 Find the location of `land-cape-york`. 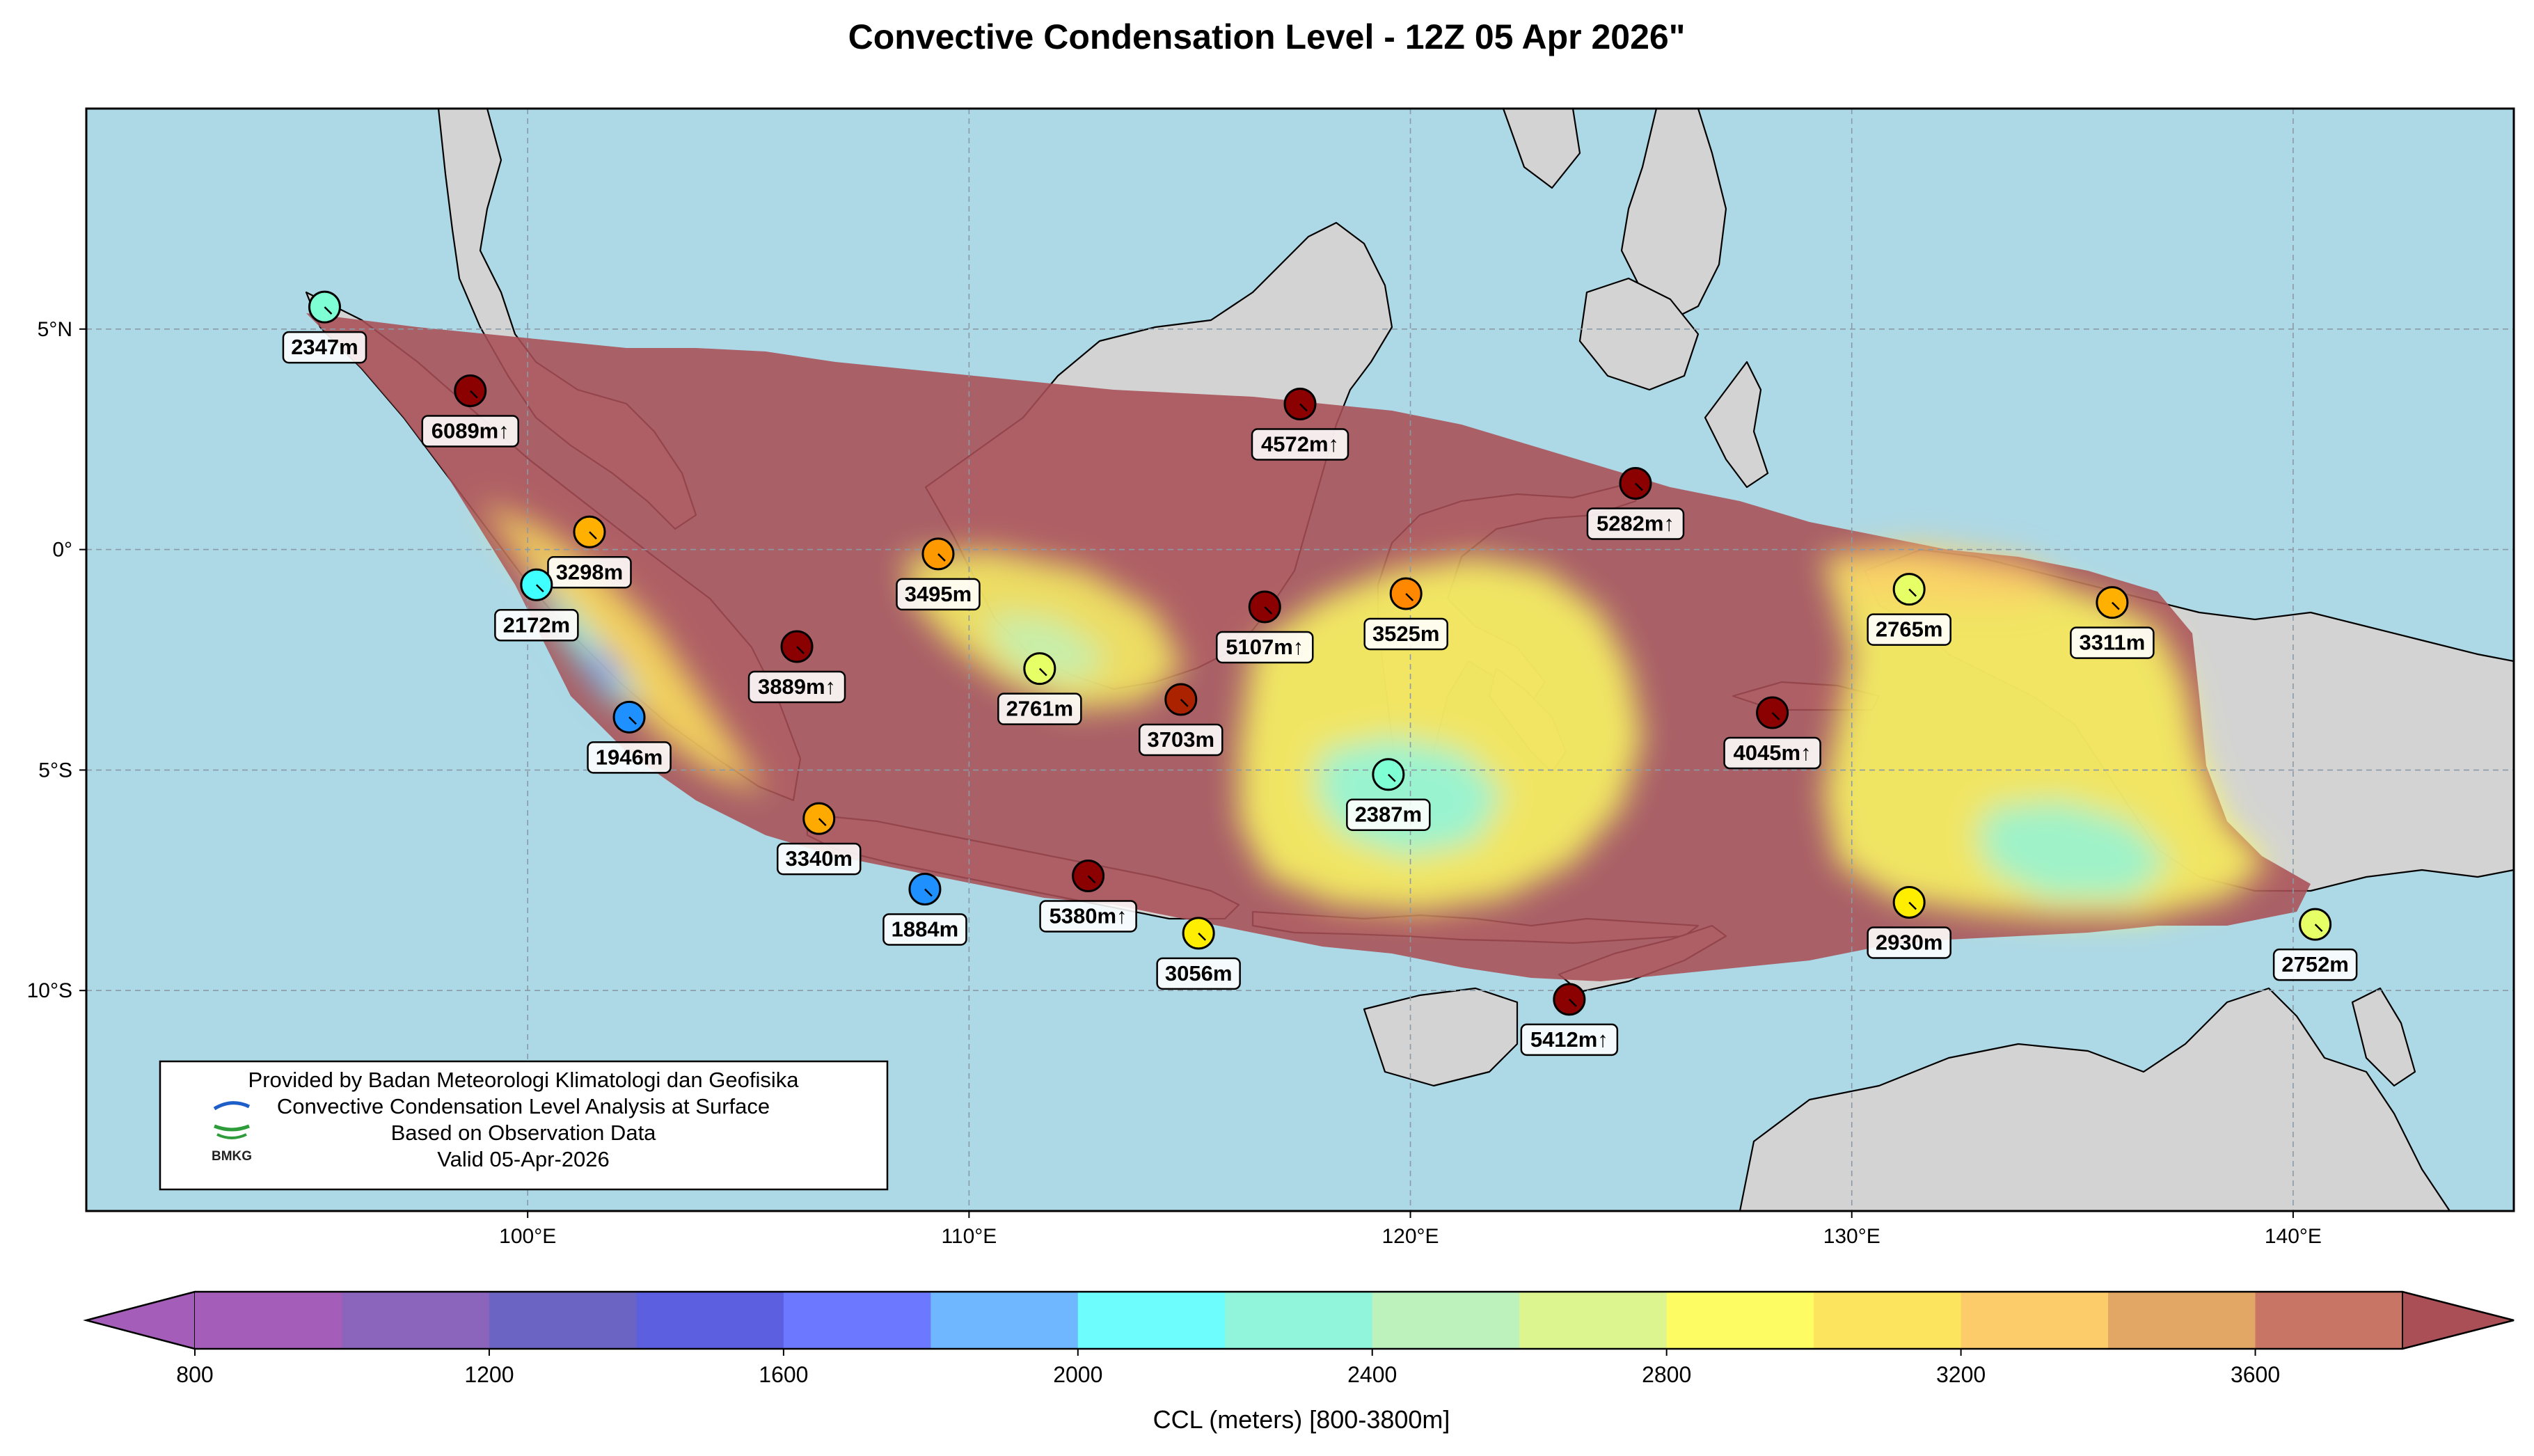

land-cape-york is located at coordinates (2384, 1037).